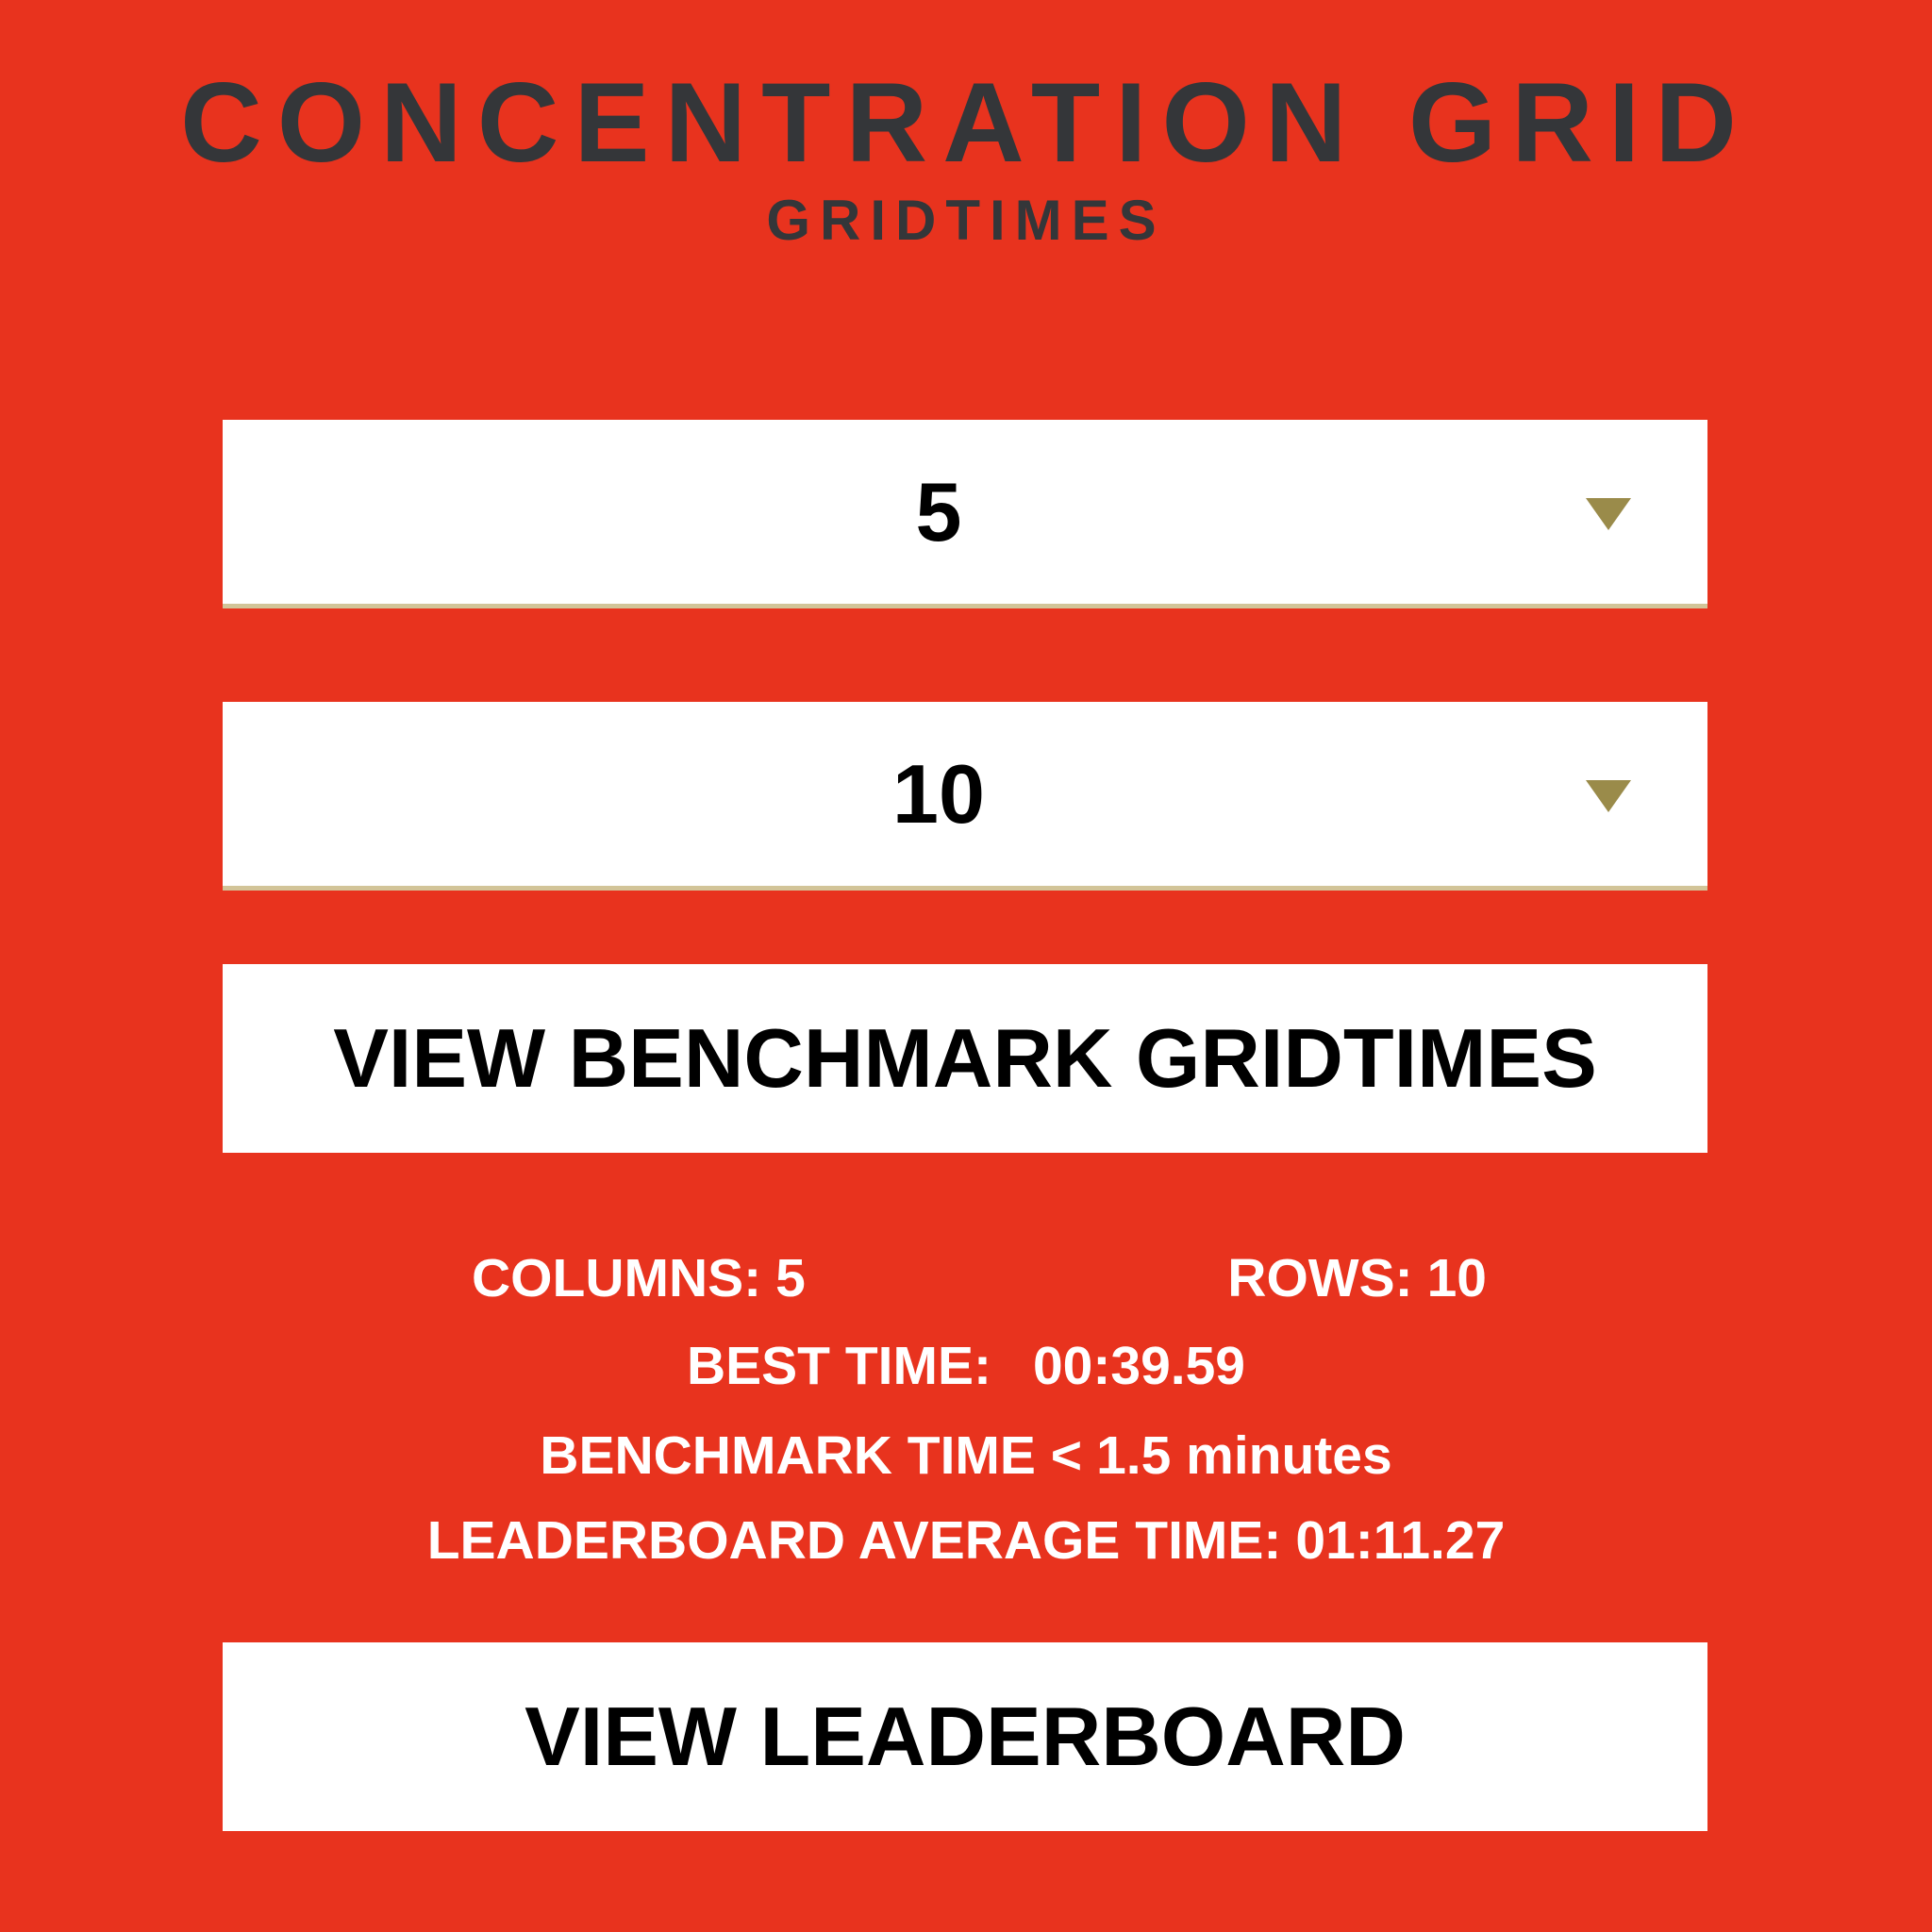  I want to click on rows-select-value: 10, so click(938, 794).